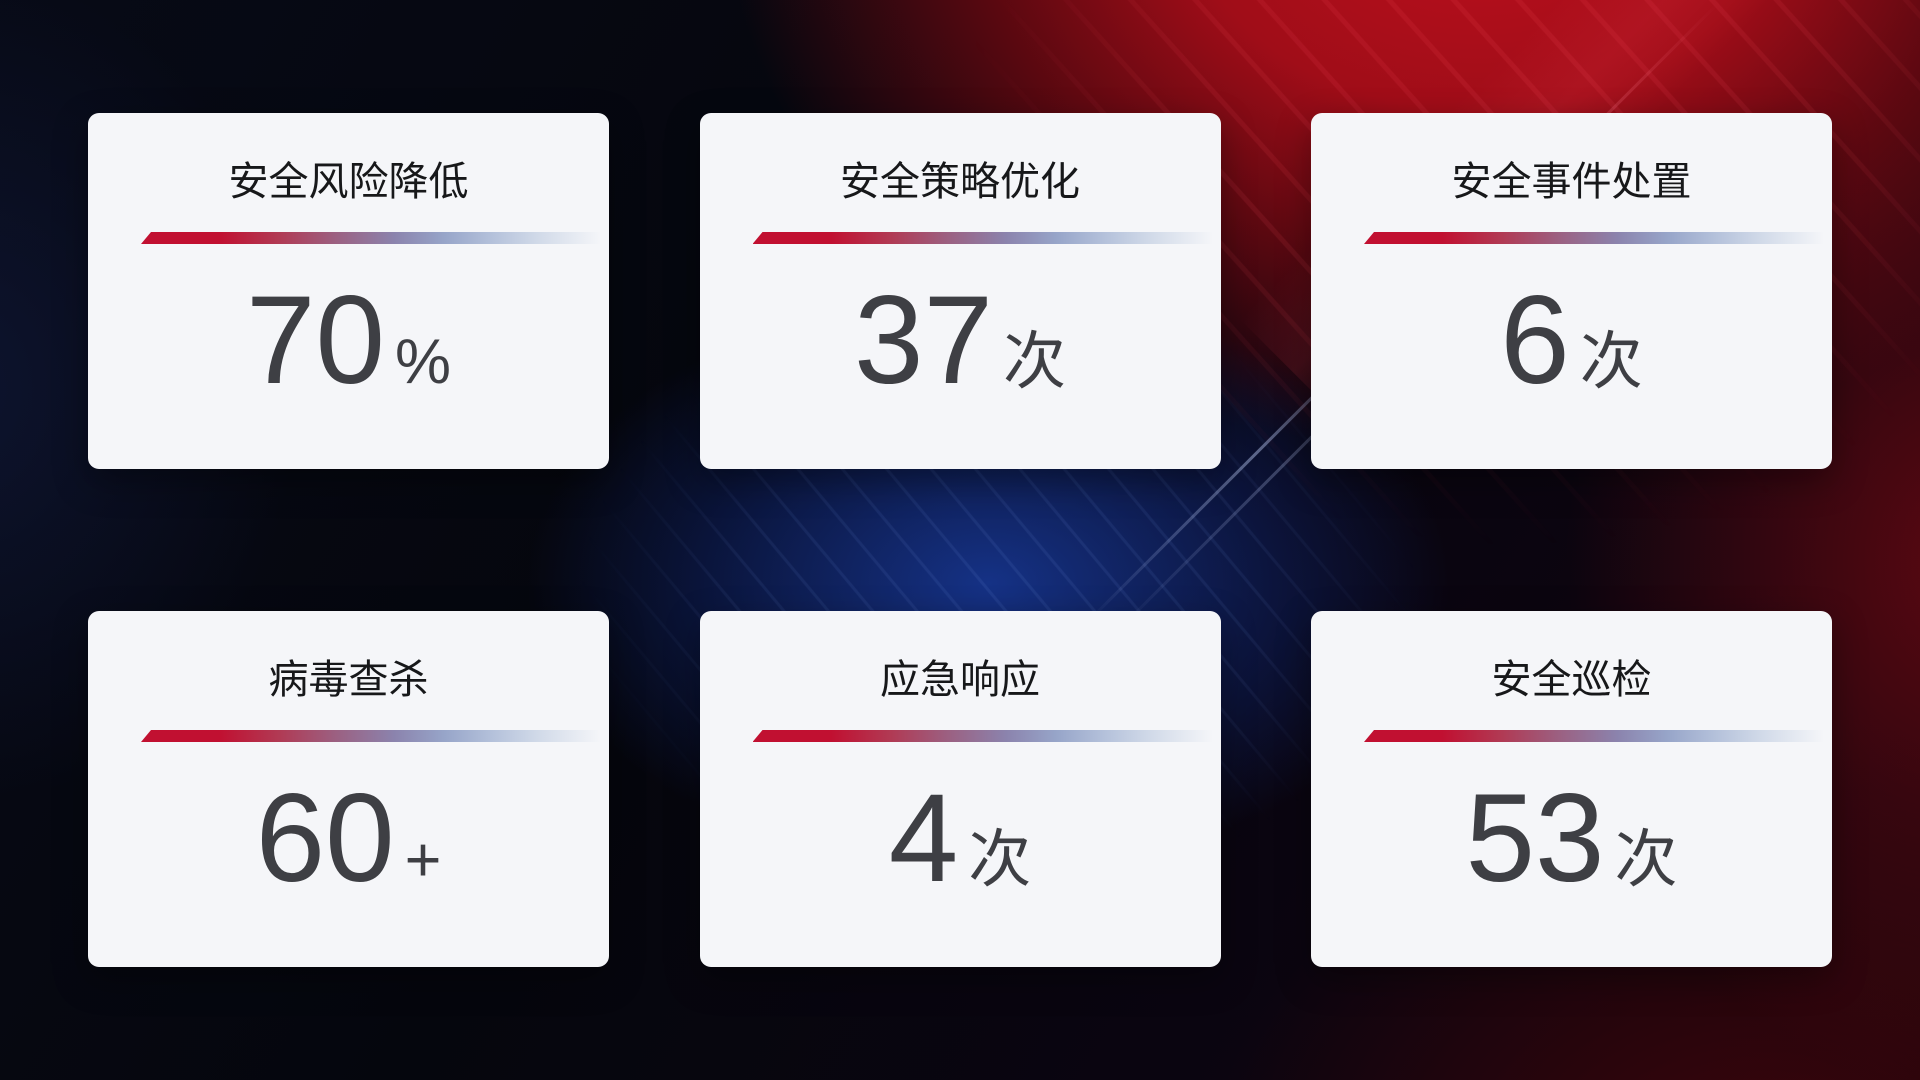 The height and width of the screenshot is (1080, 1920). What do you see at coordinates (423, 362) in the screenshot?
I see `stat-unit: %` at bounding box center [423, 362].